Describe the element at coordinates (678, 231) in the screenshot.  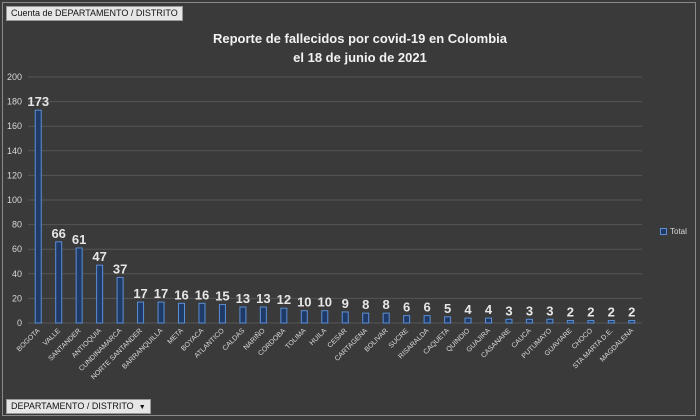
I see `legend-label: Total` at that location.